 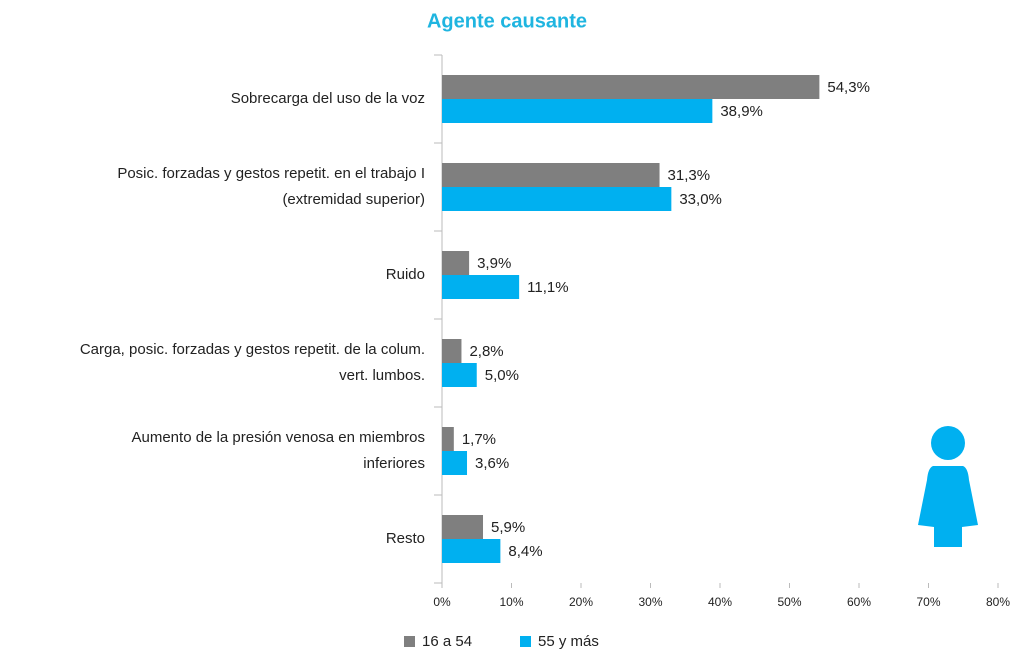 I want to click on value-label: 1,7%, so click(x=479, y=439).